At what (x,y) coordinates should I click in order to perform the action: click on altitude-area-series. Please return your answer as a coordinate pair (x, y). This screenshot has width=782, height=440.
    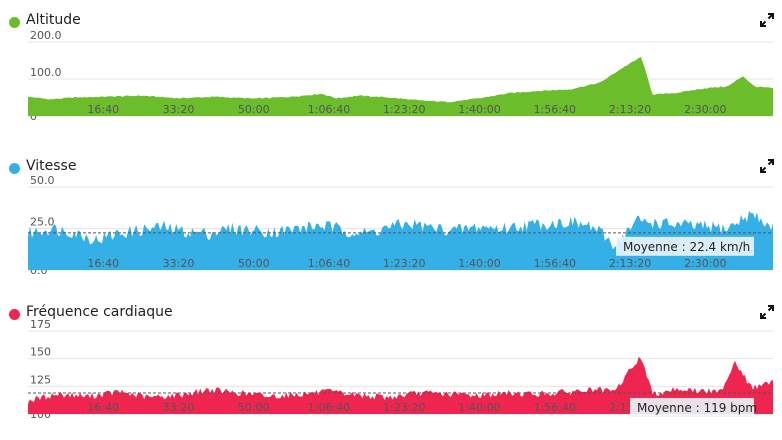
    Looking at the image, I should click on (400, 86).